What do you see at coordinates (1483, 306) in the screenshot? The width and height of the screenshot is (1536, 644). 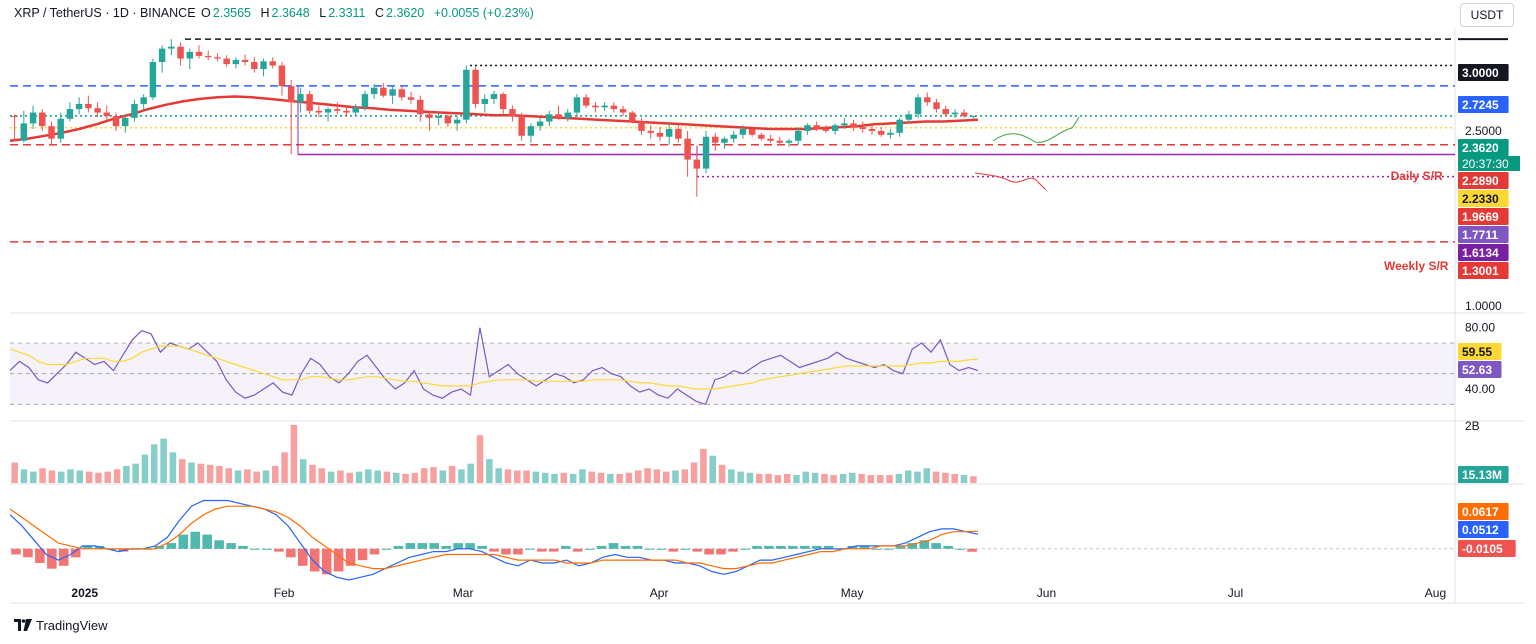 I see `y-tick-label: 1.0000` at bounding box center [1483, 306].